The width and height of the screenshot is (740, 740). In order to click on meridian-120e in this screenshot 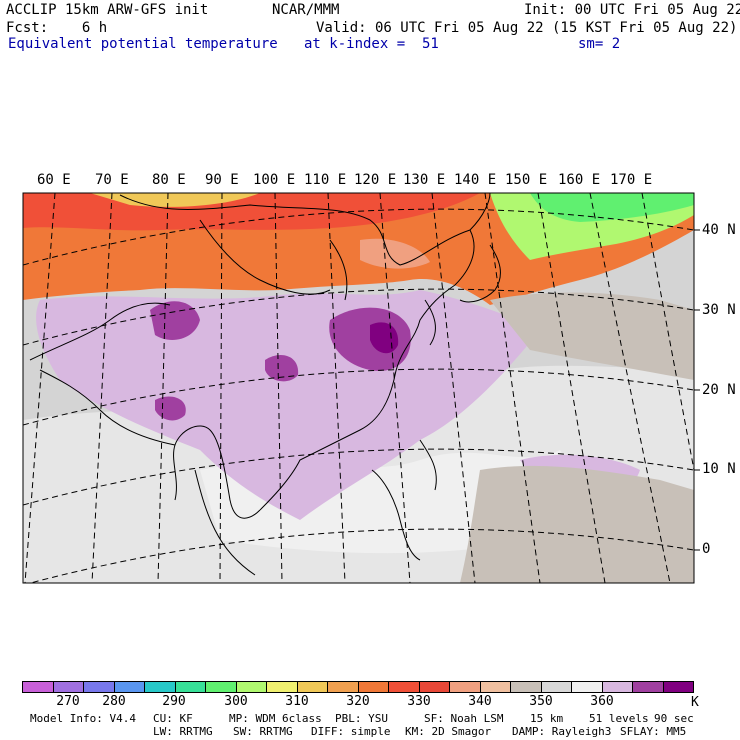, I will do `click(395, 388)`.